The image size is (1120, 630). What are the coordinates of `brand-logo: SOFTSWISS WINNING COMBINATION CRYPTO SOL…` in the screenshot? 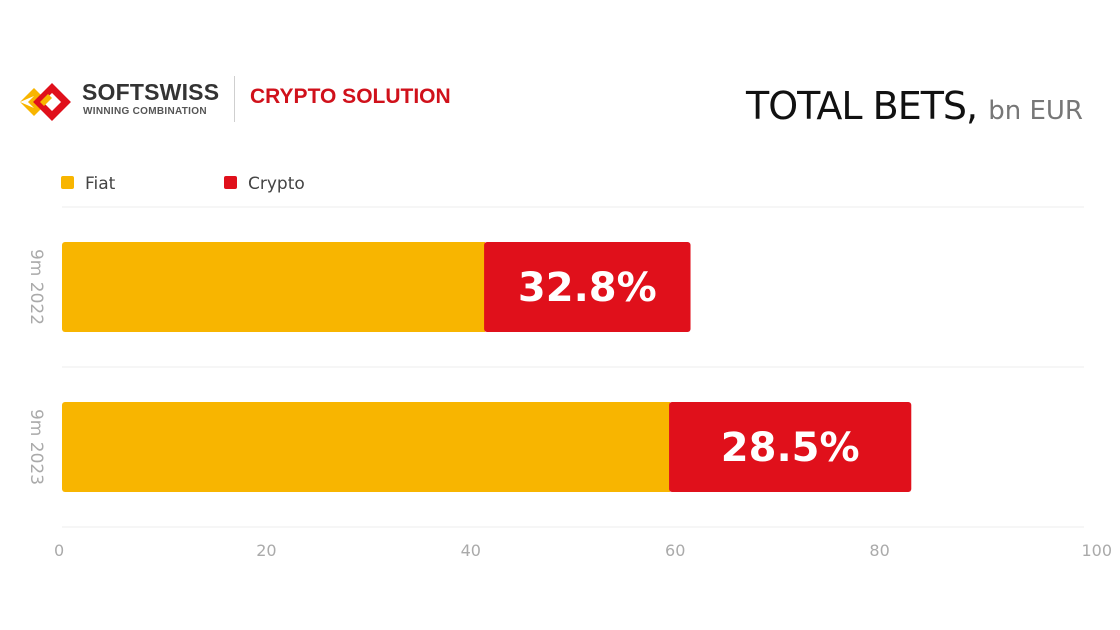 It's located at (253, 102).